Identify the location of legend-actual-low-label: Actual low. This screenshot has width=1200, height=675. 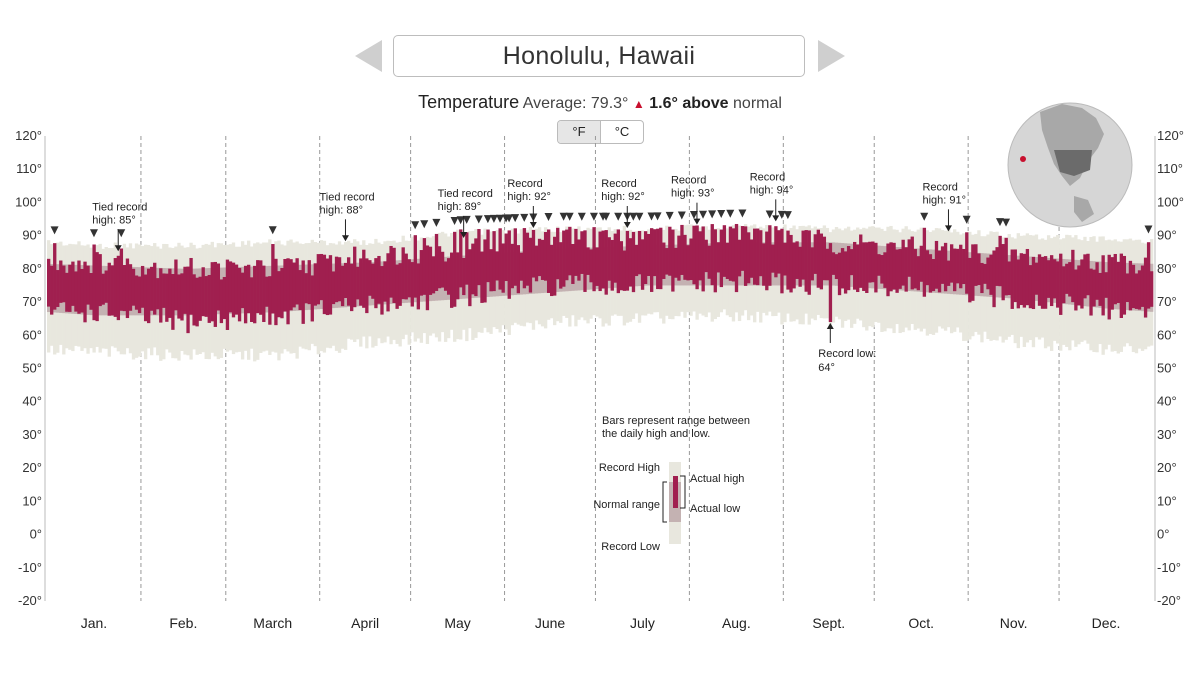
(715, 509).